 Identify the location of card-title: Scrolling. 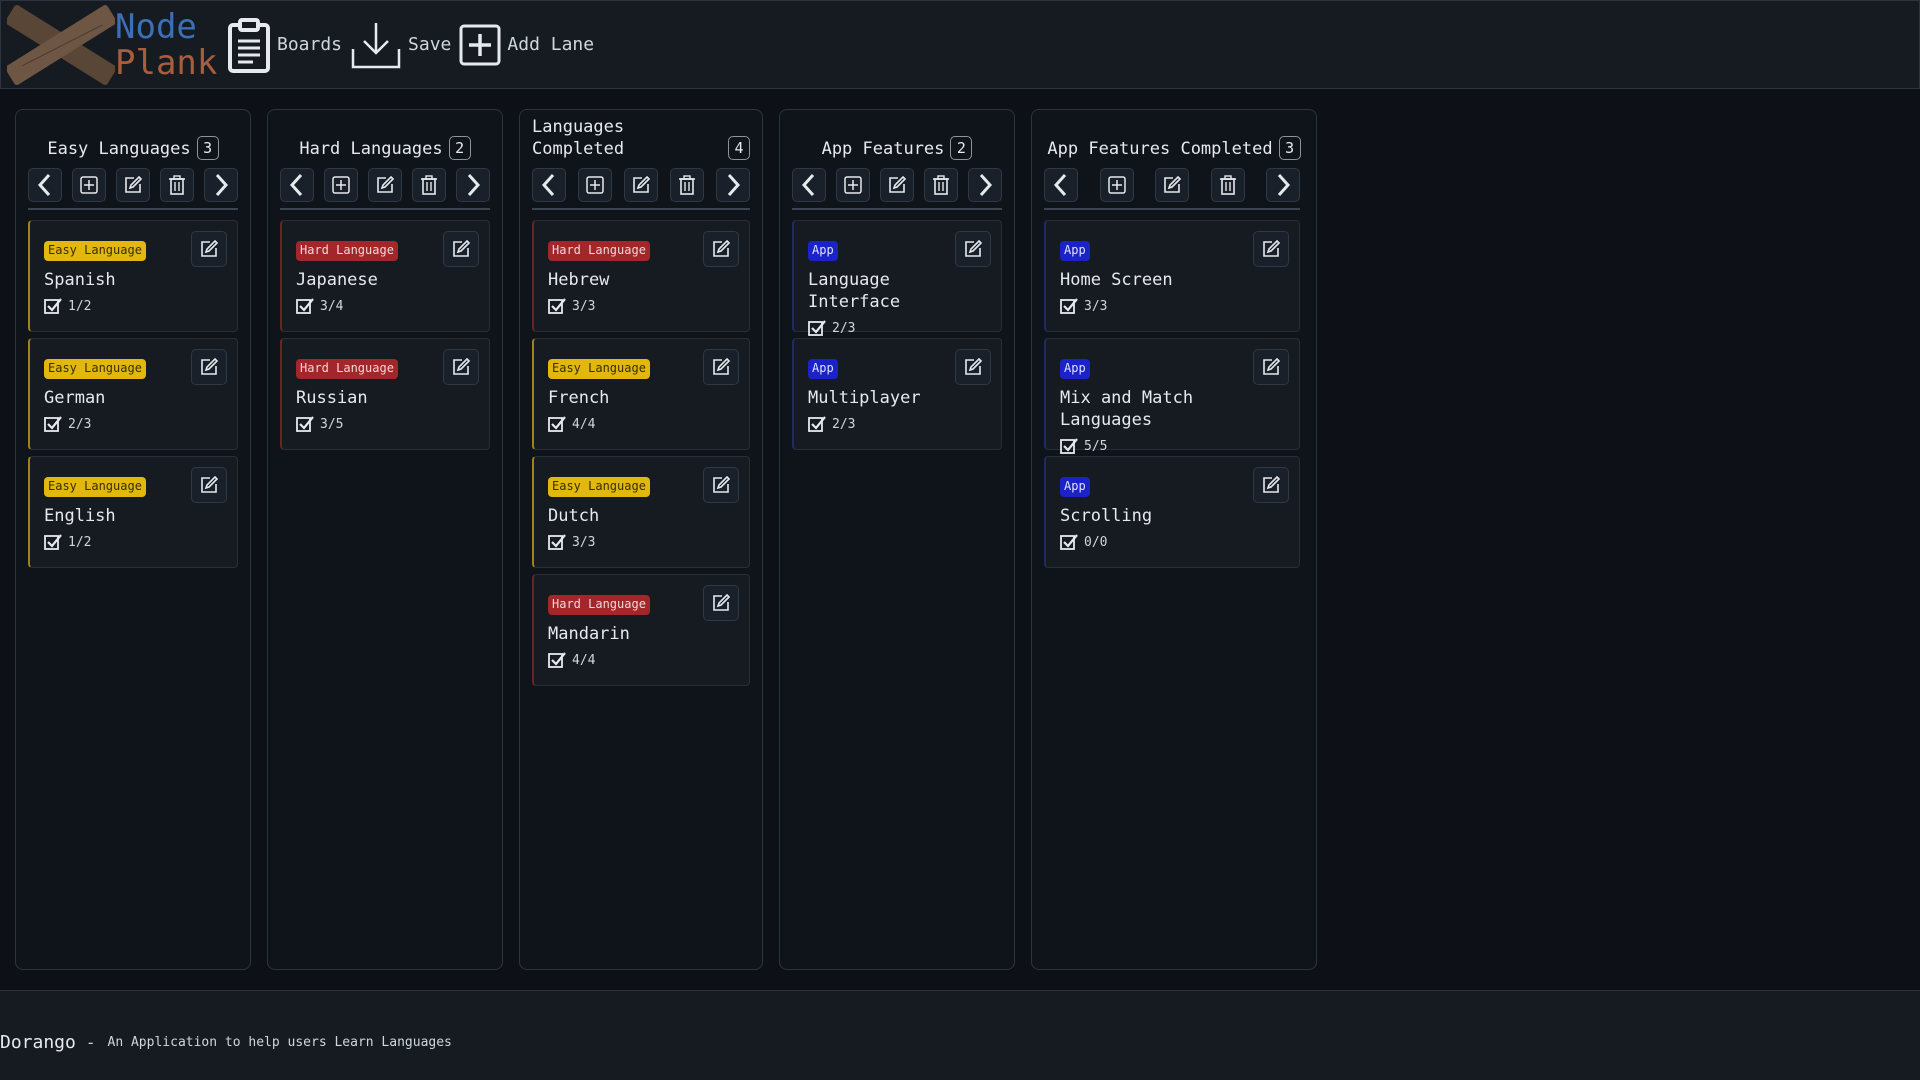
(1106, 516).